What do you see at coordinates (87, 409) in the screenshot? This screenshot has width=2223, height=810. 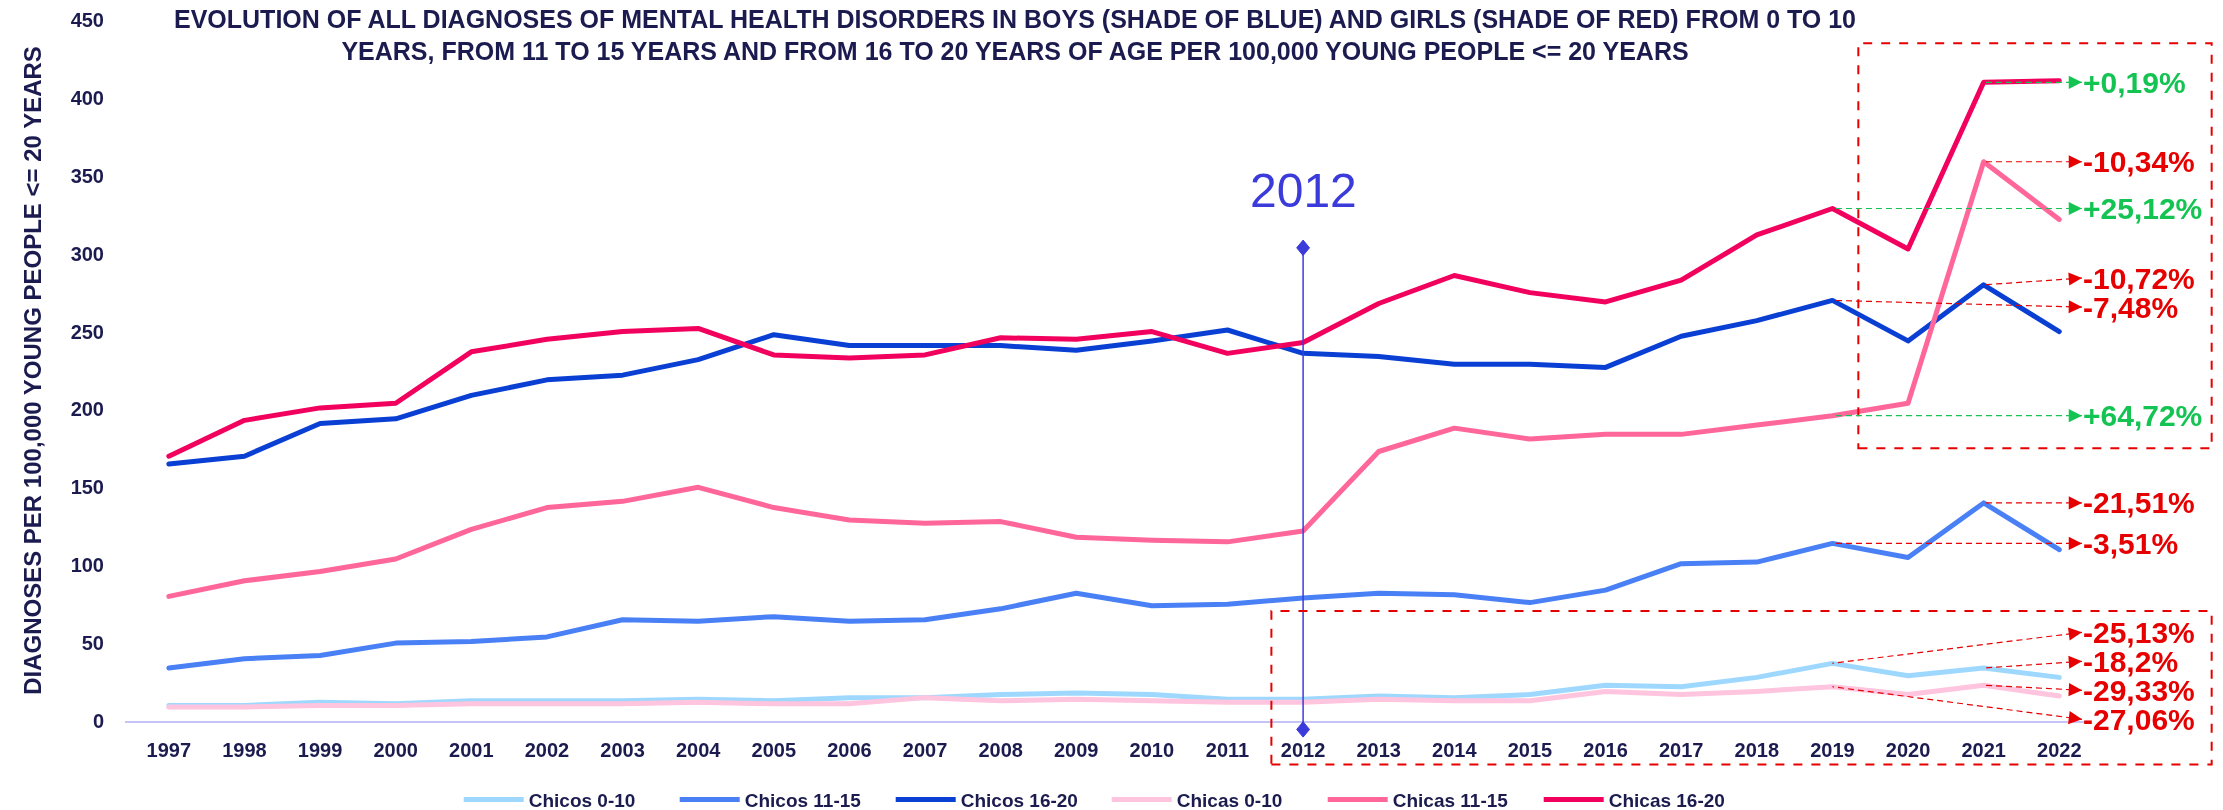 I see `y-tick-label: 200` at bounding box center [87, 409].